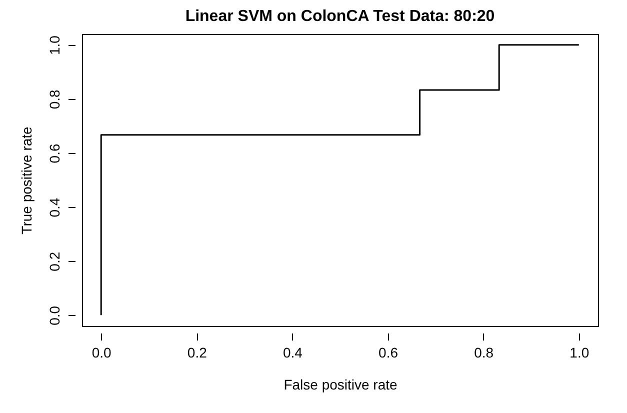  I want to click on x-axis-title: False positive rate, so click(341, 384).